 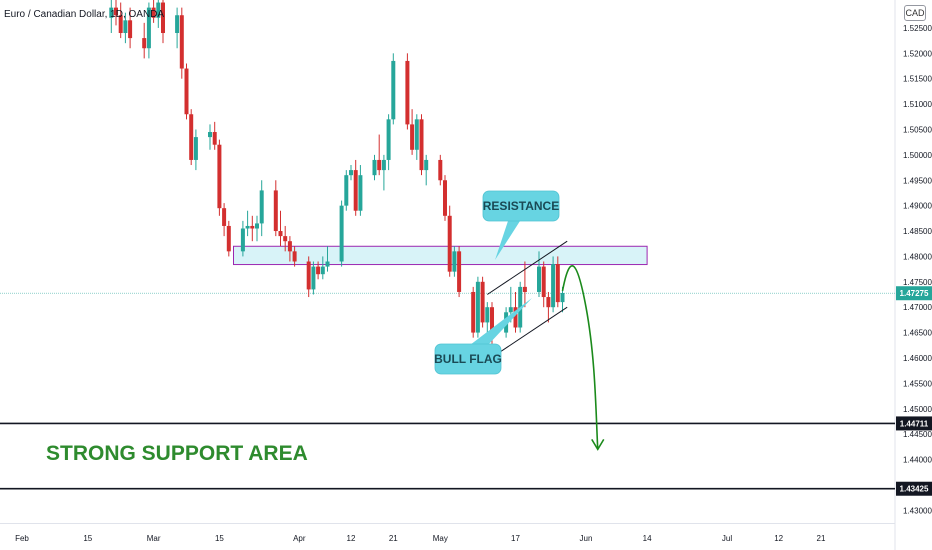 What do you see at coordinates (917, 53) in the screenshot?
I see `y-tick-label: 1.52000` at bounding box center [917, 53].